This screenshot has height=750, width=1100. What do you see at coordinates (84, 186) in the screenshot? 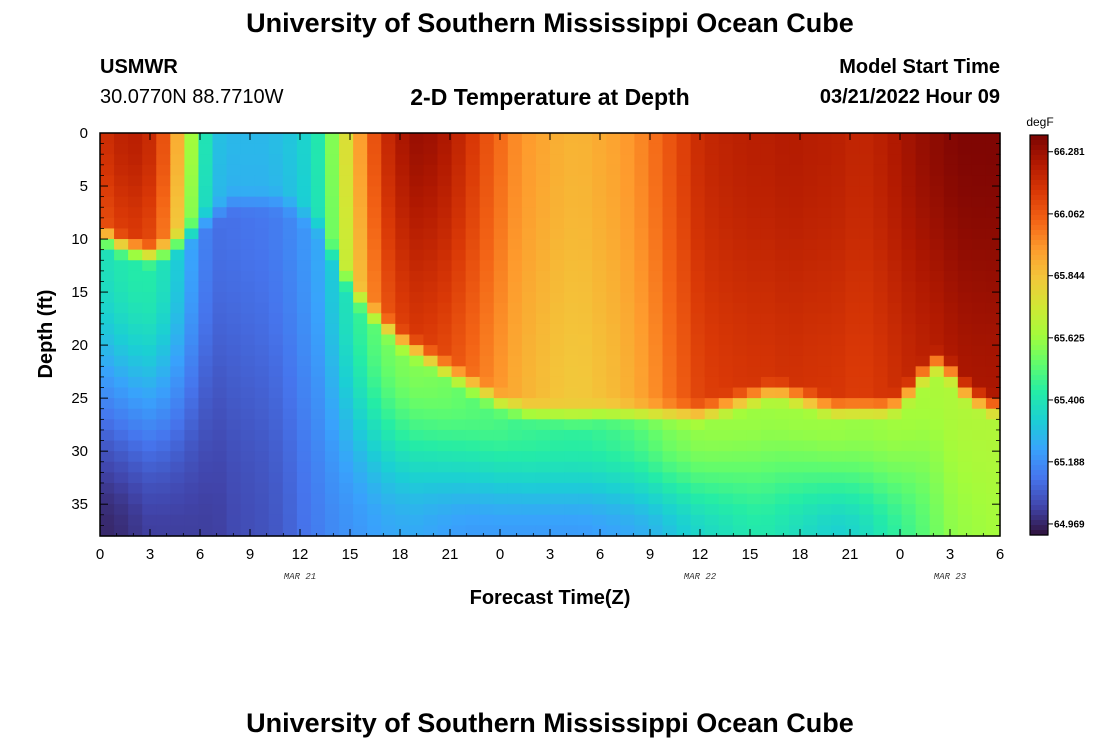
I see `y-tick-label: 5` at bounding box center [84, 186].